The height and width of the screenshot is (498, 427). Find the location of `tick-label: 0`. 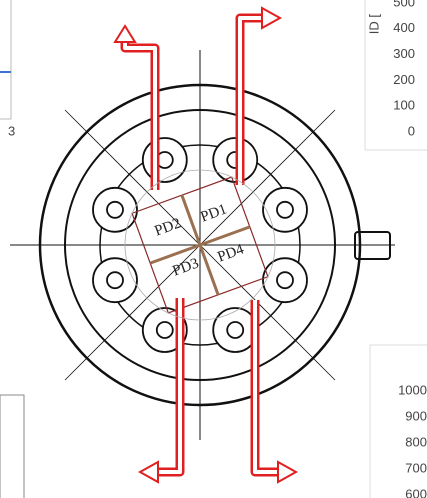

tick-label: 0 is located at coordinates (411, 130).